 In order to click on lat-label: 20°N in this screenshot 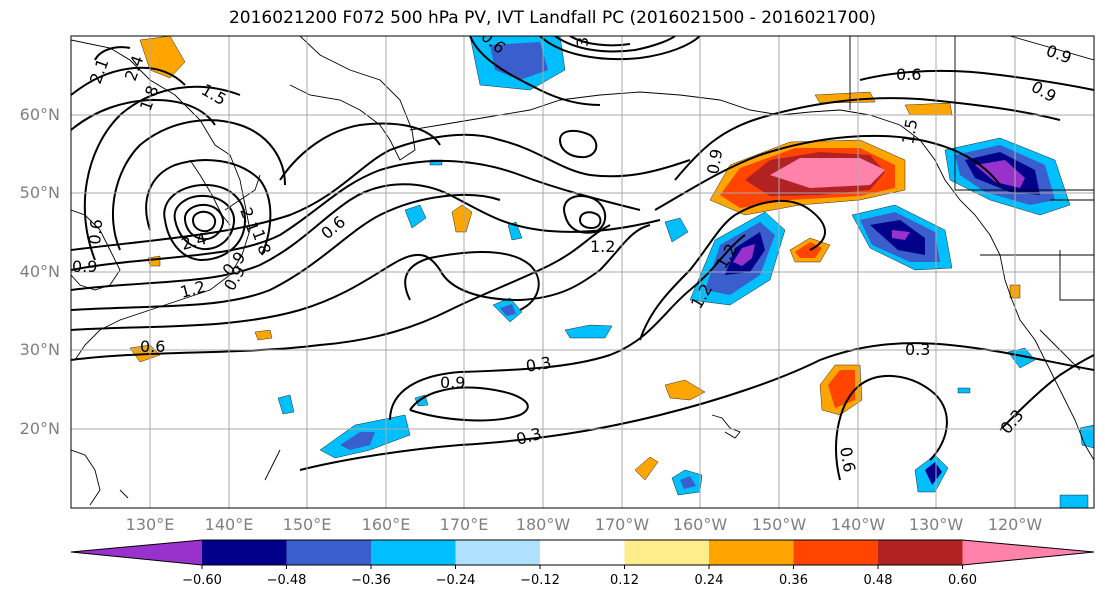, I will do `click(39, 428)`.